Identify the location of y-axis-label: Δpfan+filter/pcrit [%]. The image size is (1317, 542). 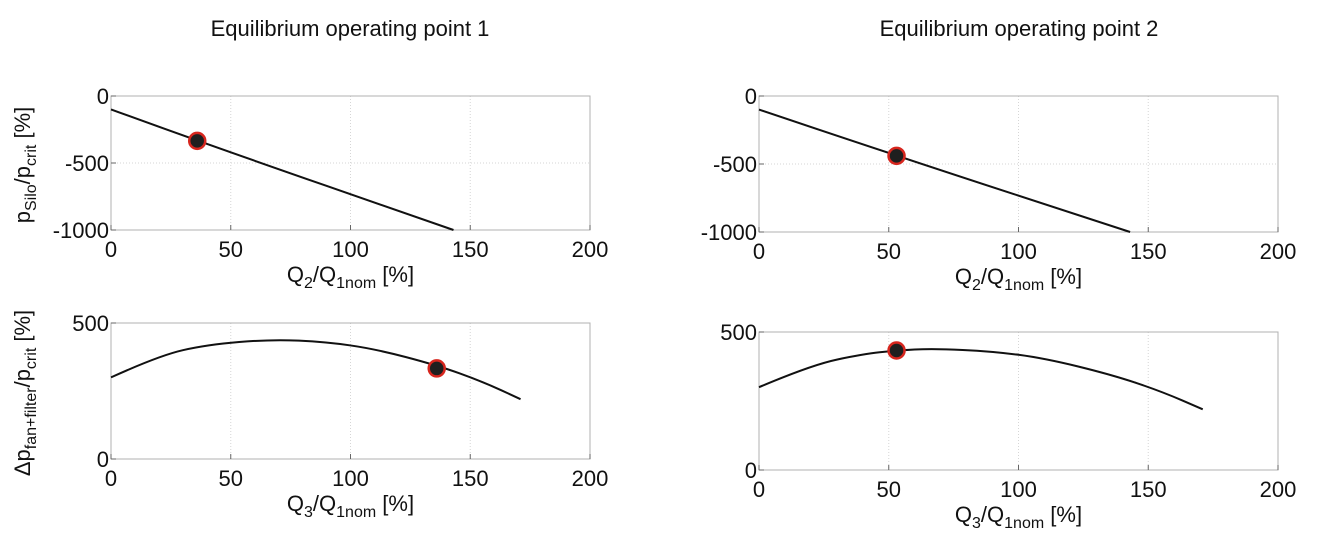
(25, 393).